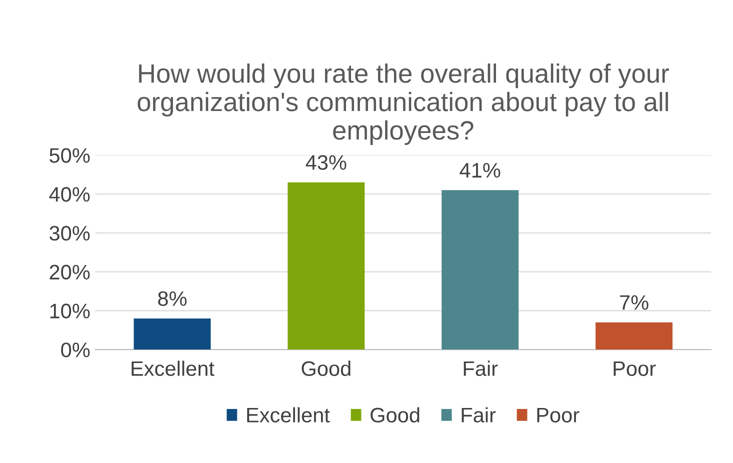 The width and height of the screenshot is (733, 463). What do you see at coordinates (173, 368) in the screenshot?
I see `x-tick-label: Excellent` at bounding box center [173, 368].